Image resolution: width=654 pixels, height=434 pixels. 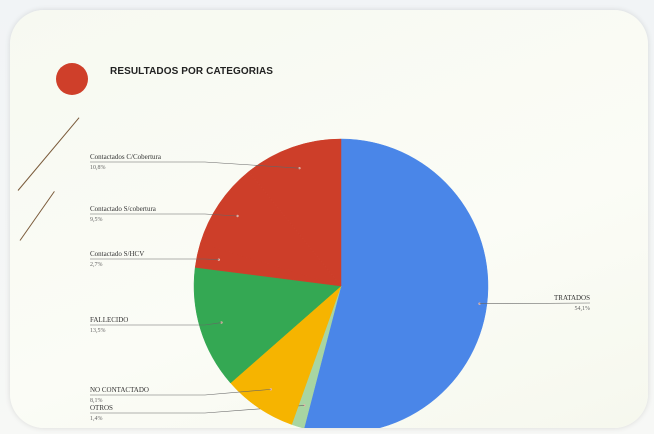 What do you see at coordinates (295, 212) in the screenshot?
I see `pie-slice-contactados-c-cobertura` at bounding box center [295, 212].